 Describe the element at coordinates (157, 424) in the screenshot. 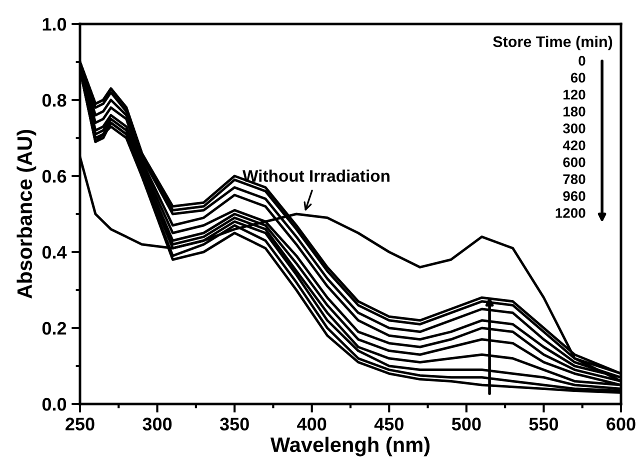

I see `x-tick-label: 300` at that location.